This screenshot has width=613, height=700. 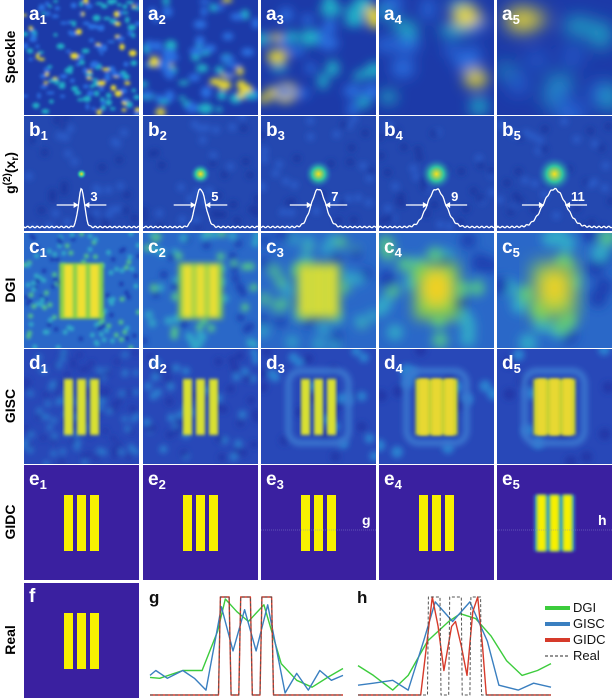 What do you see at coordinates (81, 290) in the screenshot?
I see `panel-c1: c1` at bounding box center [81, 290].